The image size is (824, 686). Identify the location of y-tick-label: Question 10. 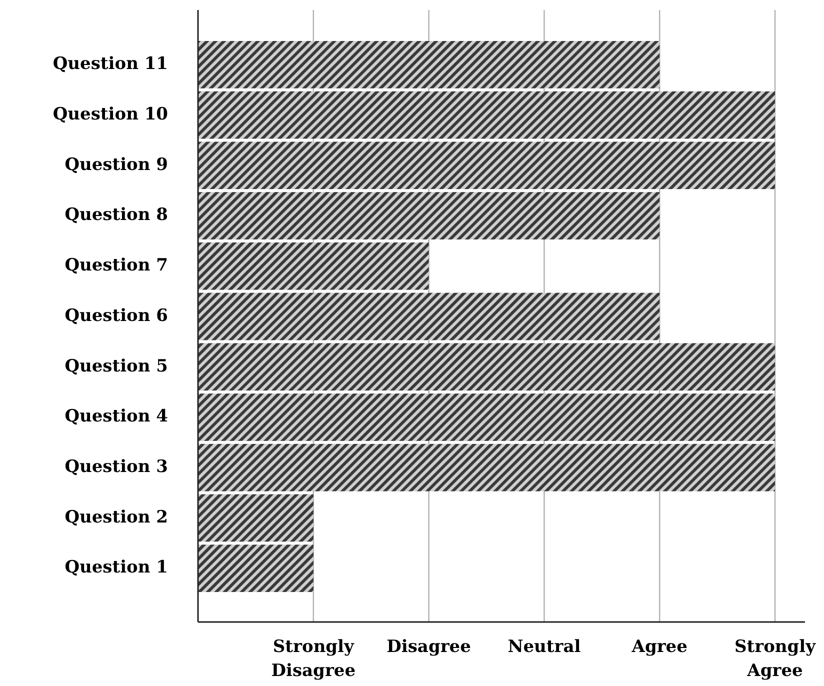
(110, 114).